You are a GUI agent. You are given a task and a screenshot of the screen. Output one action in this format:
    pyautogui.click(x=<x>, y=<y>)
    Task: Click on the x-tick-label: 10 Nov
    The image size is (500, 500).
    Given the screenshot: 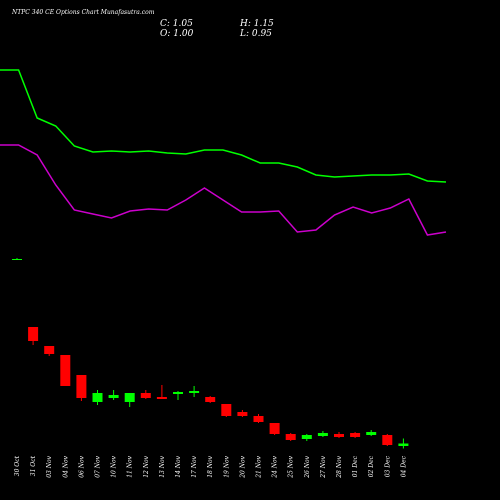 What is the action you would take?
    pyautogui.click(x=114, y=466)
    